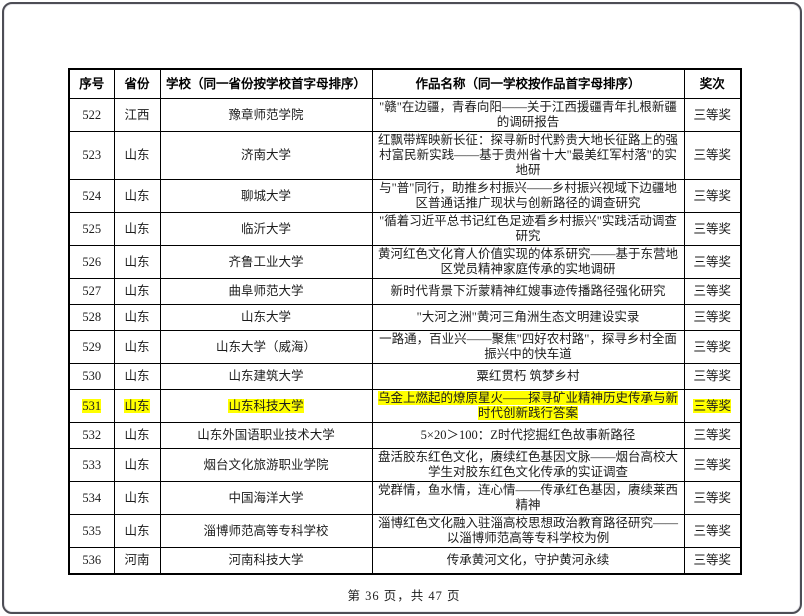  I want to click on cell-text: 聊城大学, so click(265, 195).